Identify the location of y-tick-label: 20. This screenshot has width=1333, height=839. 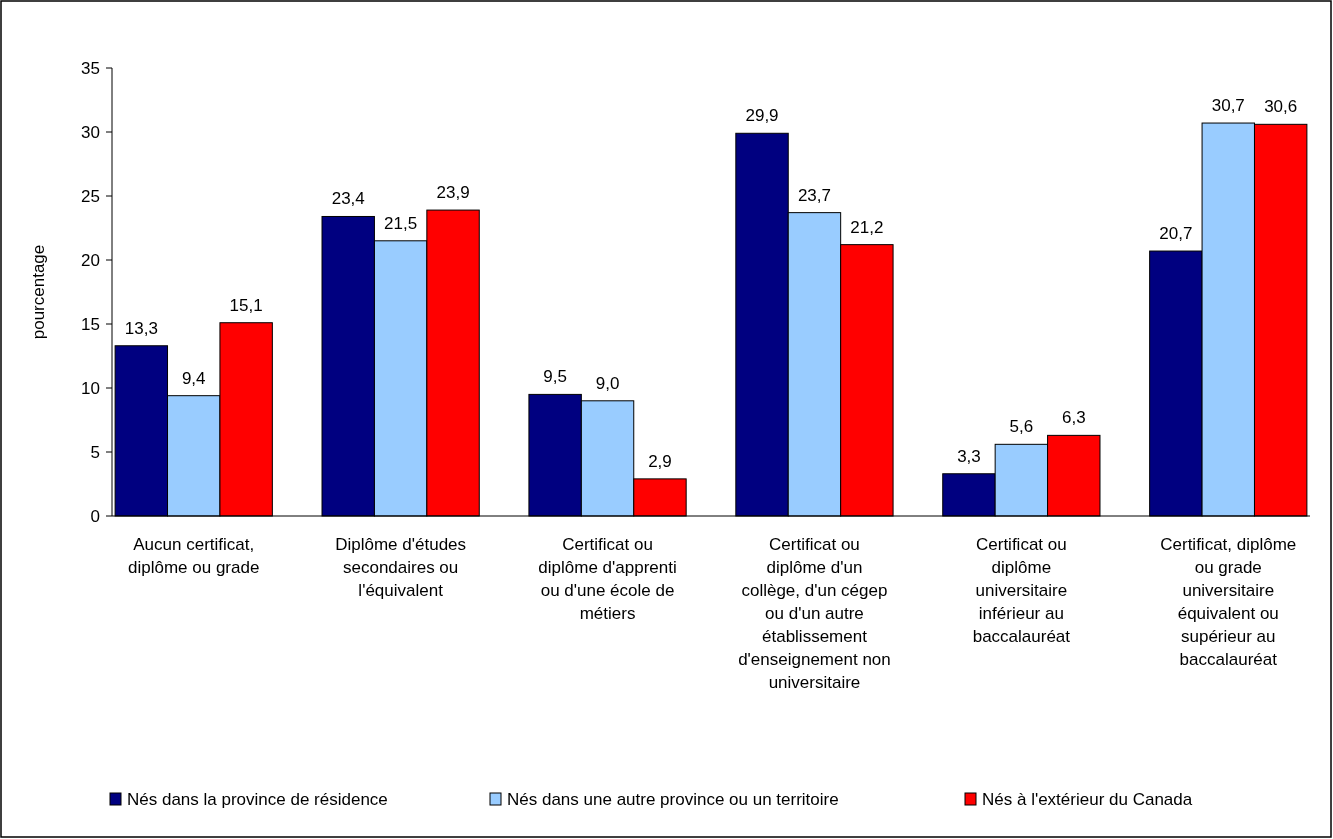
(90, 260).